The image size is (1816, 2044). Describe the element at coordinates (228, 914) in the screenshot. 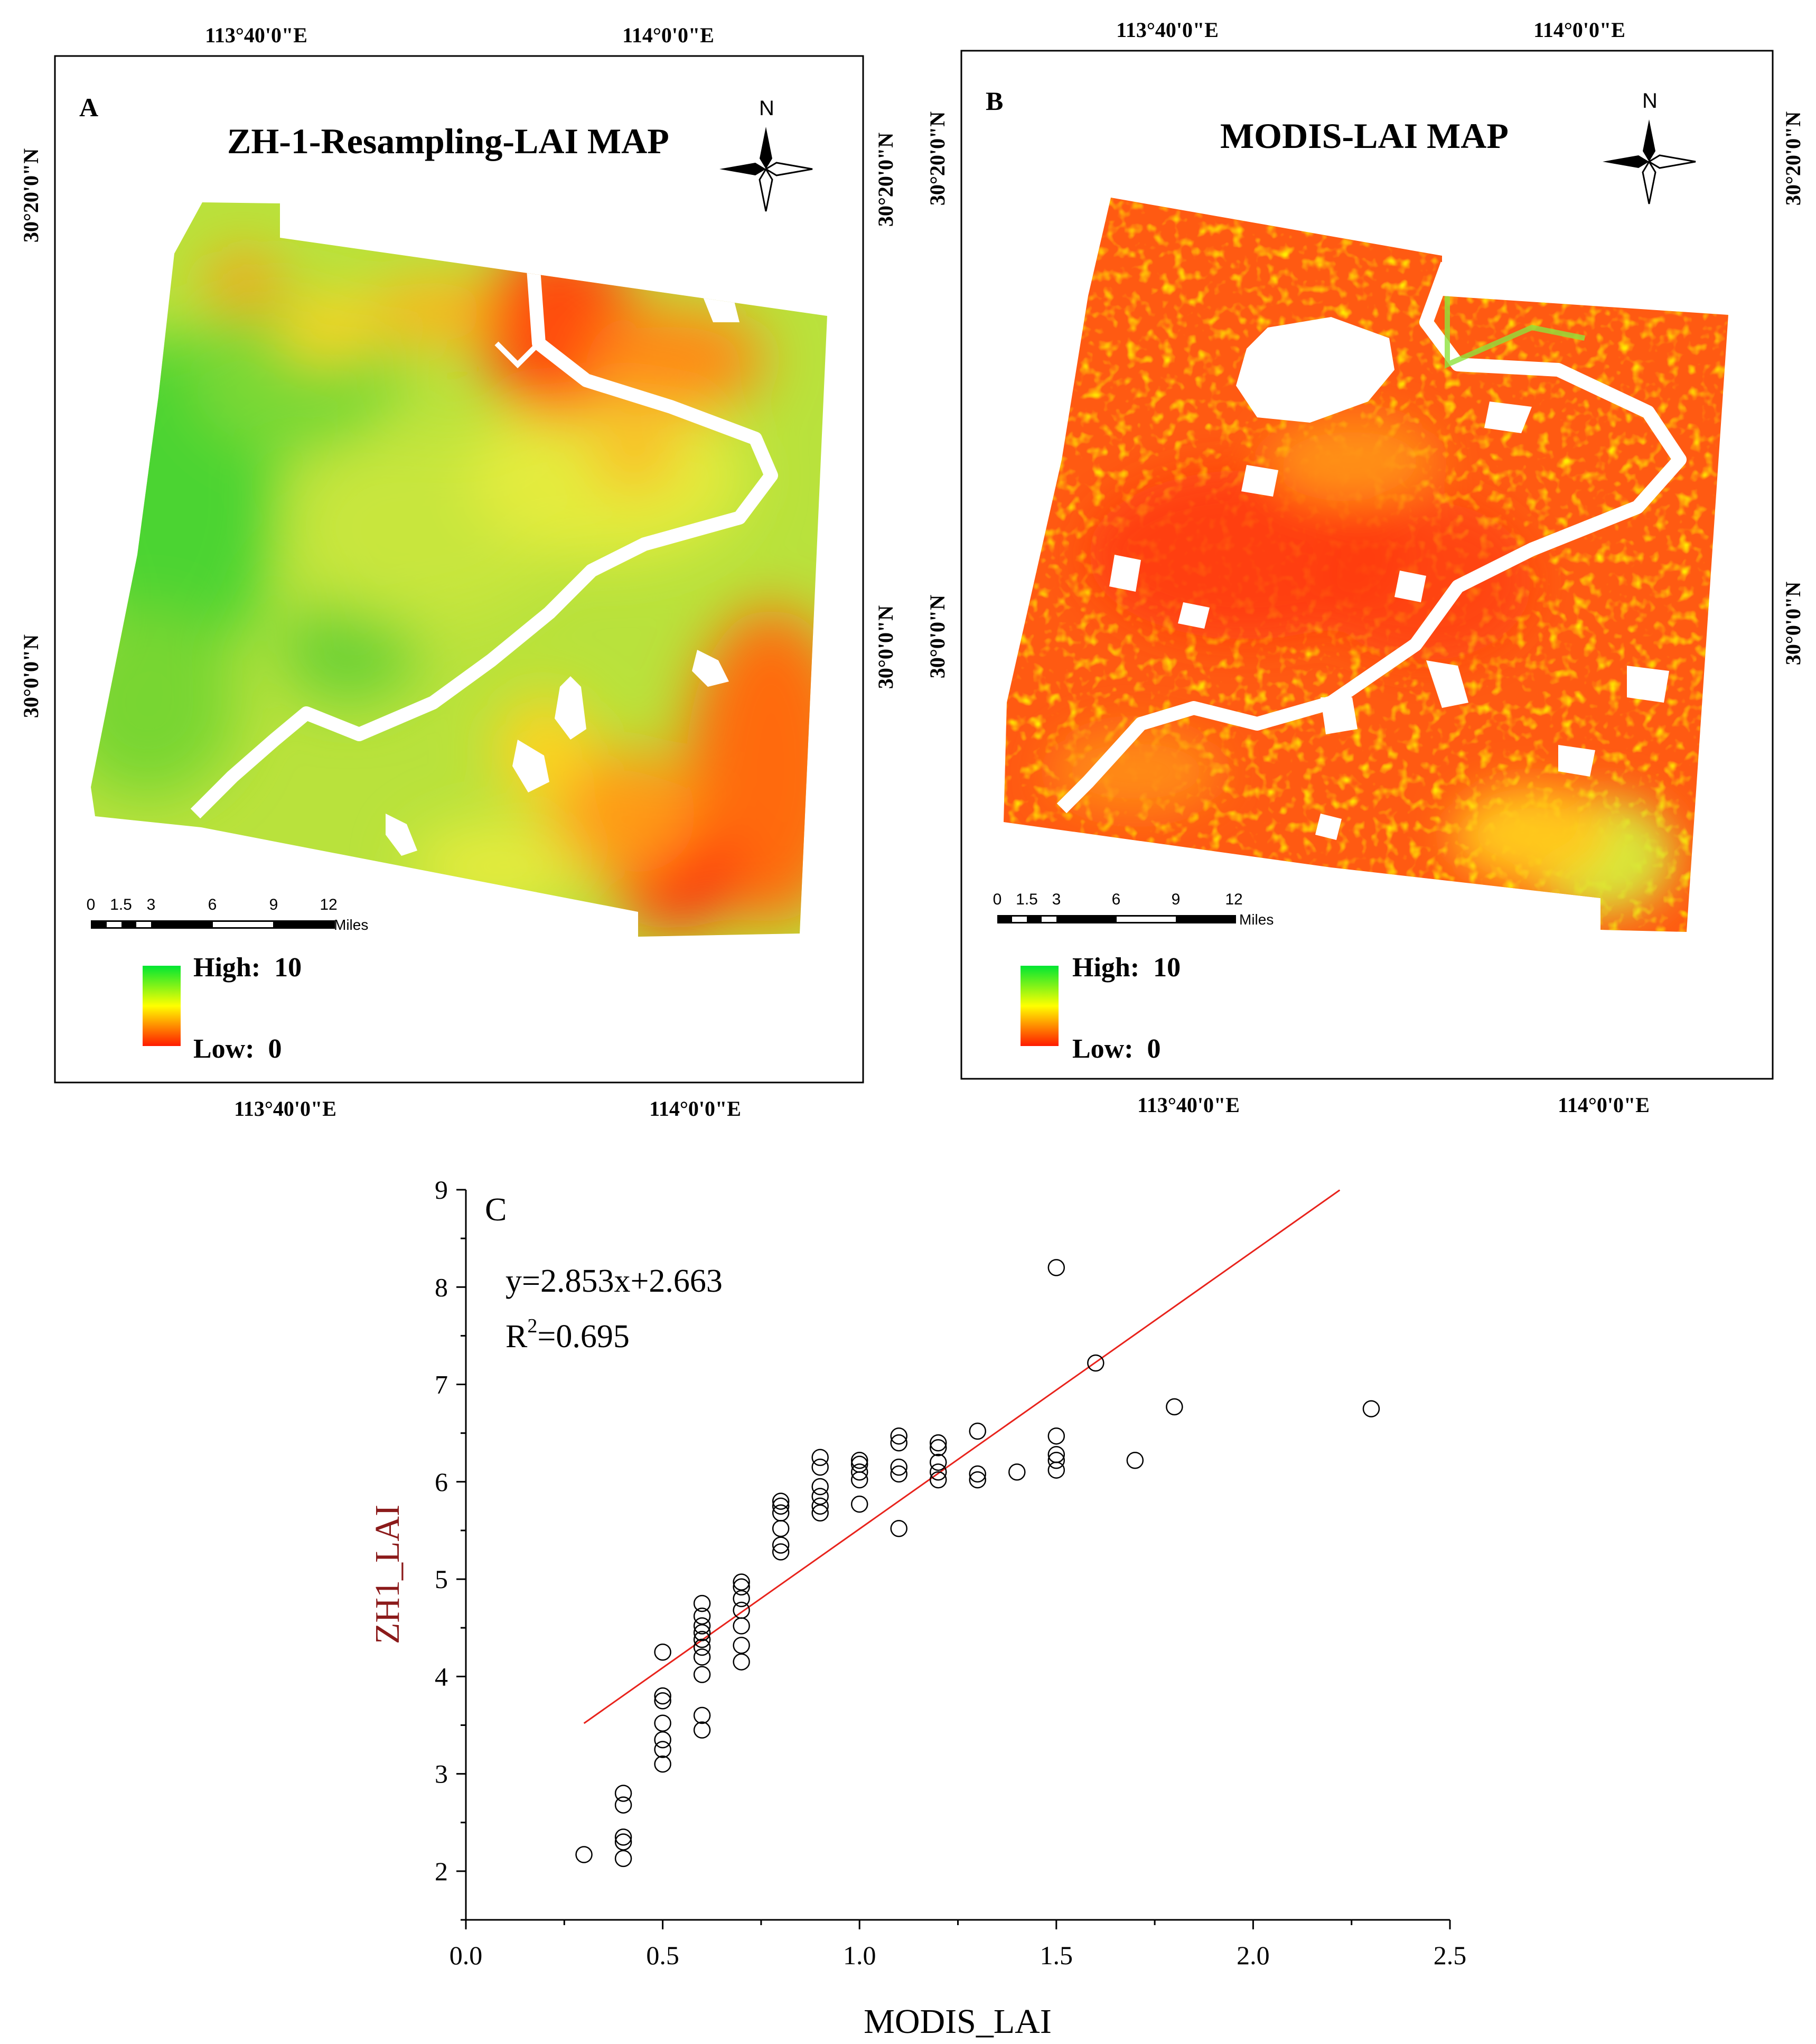

I see `panel-a-scale-bar: 0 1.5 3 6 9 12 Miles` at that location.